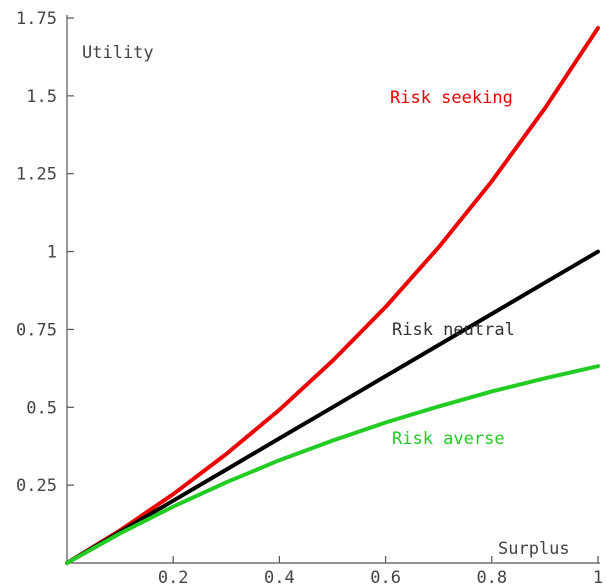 This screenshot has width=606, height=587. I want to click on y-tick-label: 1, so click(52, 253).